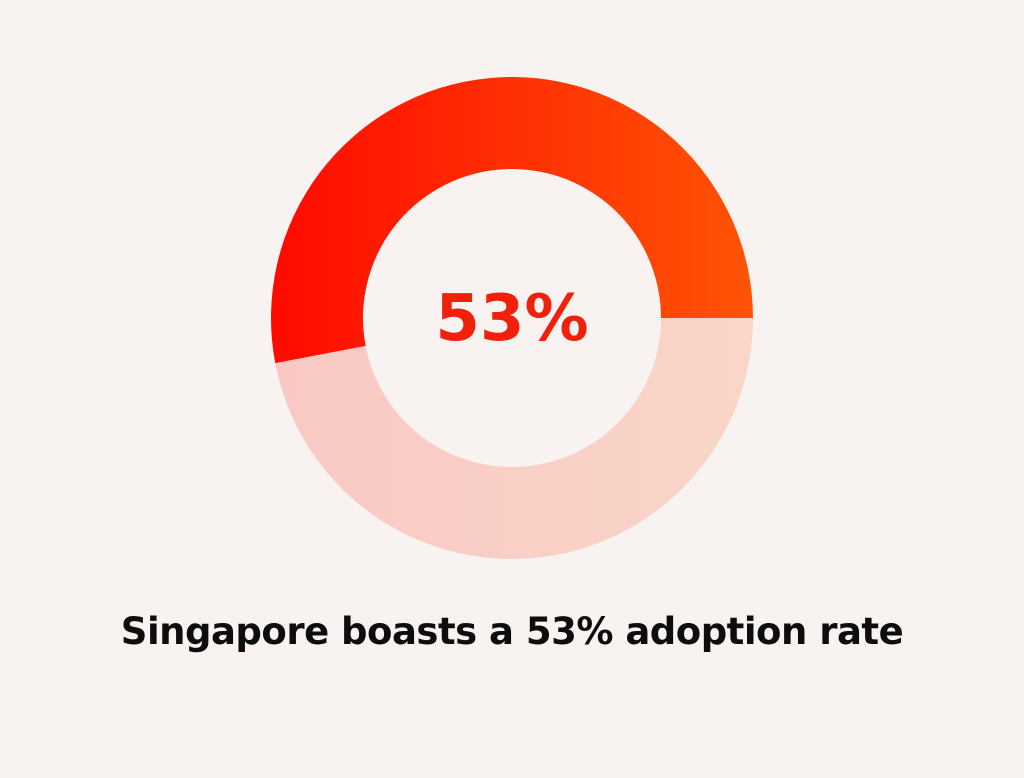 The width and height of the screenshot is (1024, 778). I want to click on donut-slice-remaining, so click(514, 439).